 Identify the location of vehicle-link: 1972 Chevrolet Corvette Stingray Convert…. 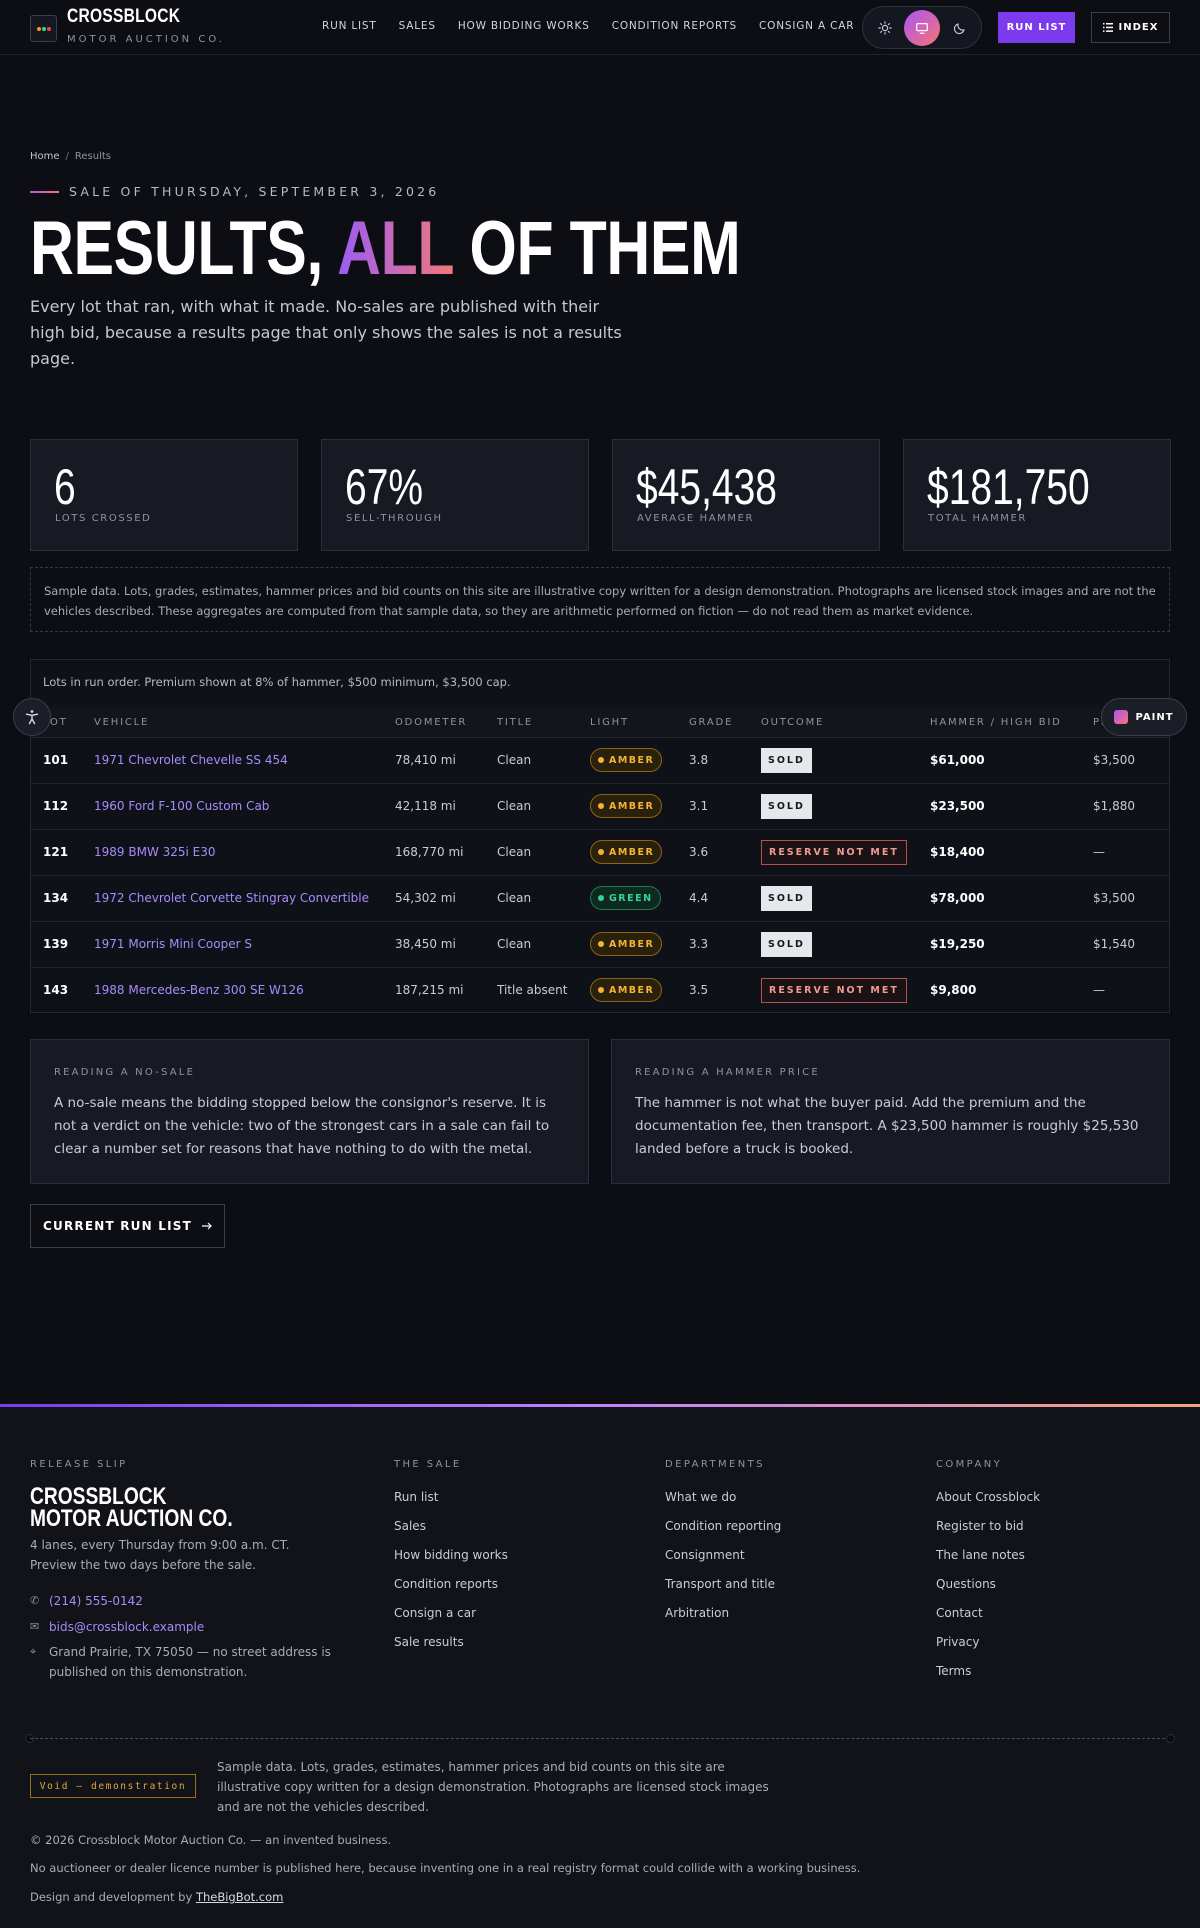
(232, 898).